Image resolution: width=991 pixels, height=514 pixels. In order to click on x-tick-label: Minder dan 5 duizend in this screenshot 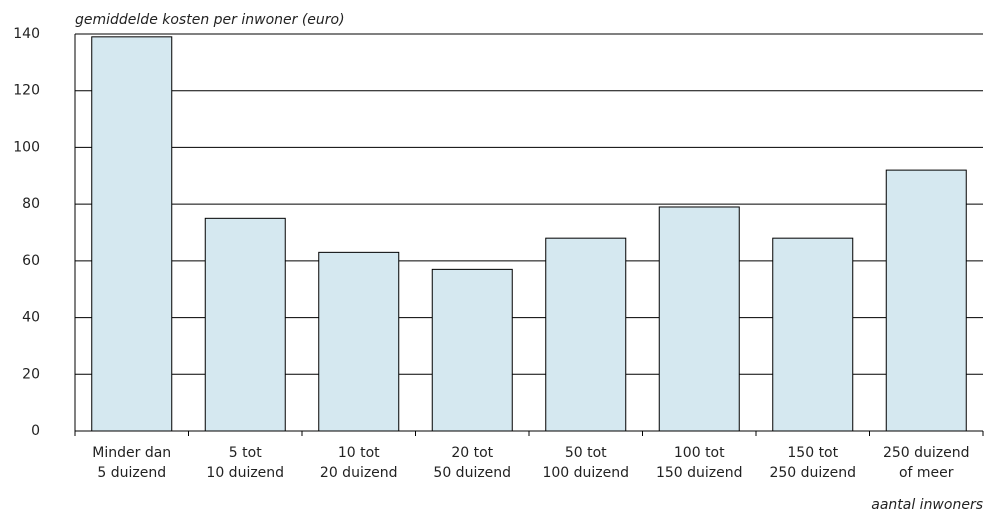, I will do `click(132, 463)`.